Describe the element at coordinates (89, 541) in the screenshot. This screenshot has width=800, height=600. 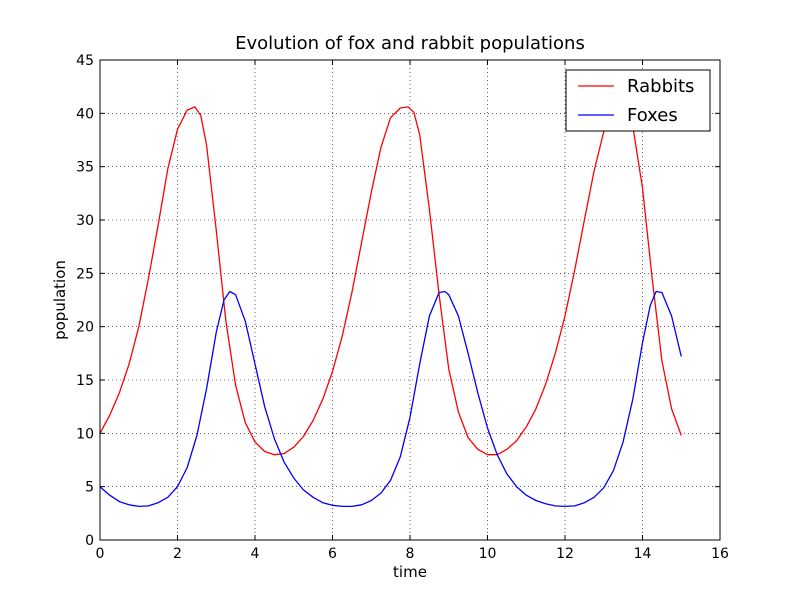
I see `y-tick-label: 0` at that location.